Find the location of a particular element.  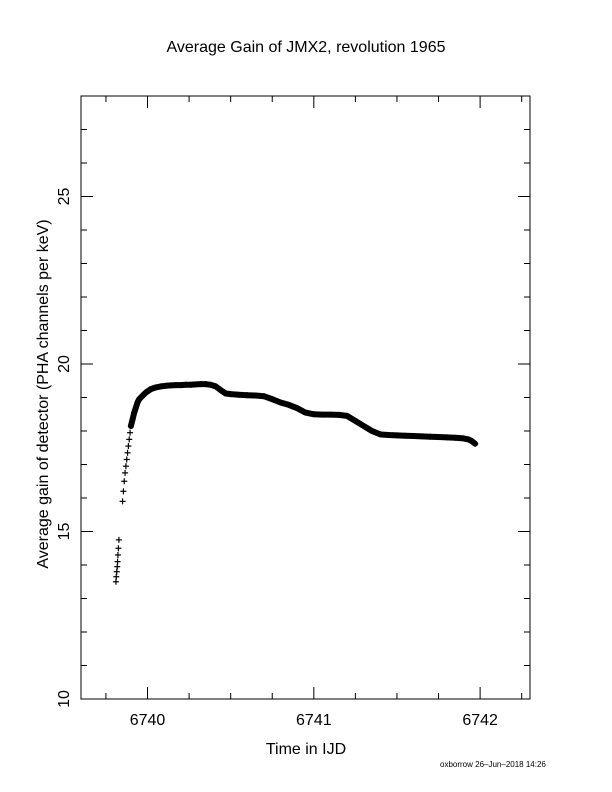

y-tick-label: 25 is located at coordinates (64, 197).